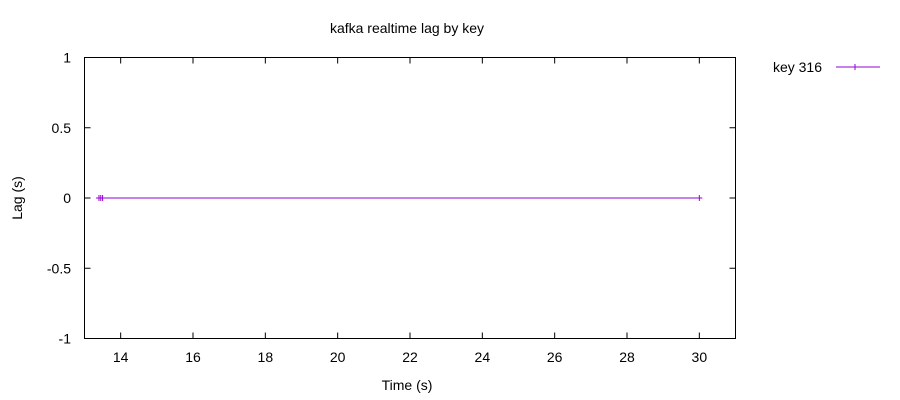  I want to click on y-tick-label: -0.5, so click(59, 268).